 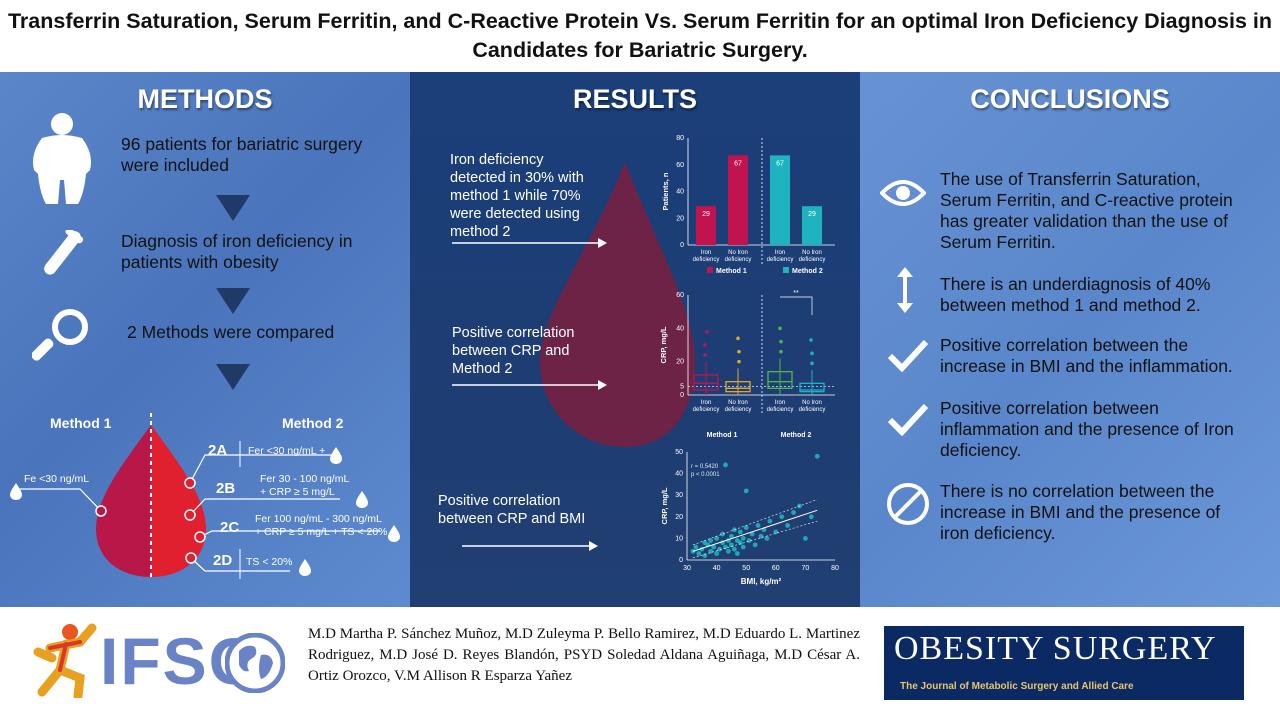 What do you see at coordinates (731, 271) in the screenshot?
I see `legend-label-method-1: Method 1` at bounding box center [731, 271].